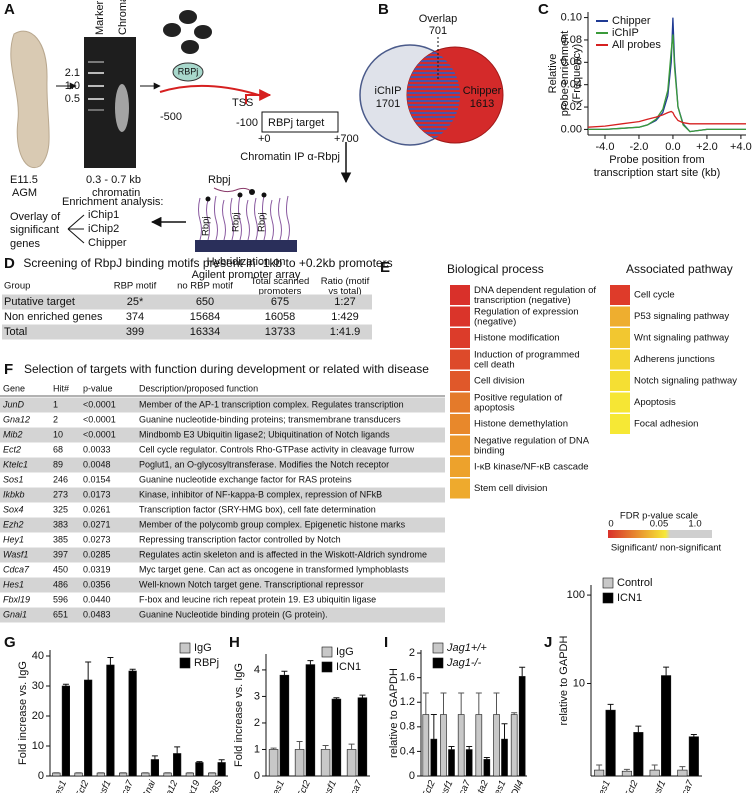 The image size is (754, 793). I want to click on column-header: Ratio (motif vs total), so click(345, 286).